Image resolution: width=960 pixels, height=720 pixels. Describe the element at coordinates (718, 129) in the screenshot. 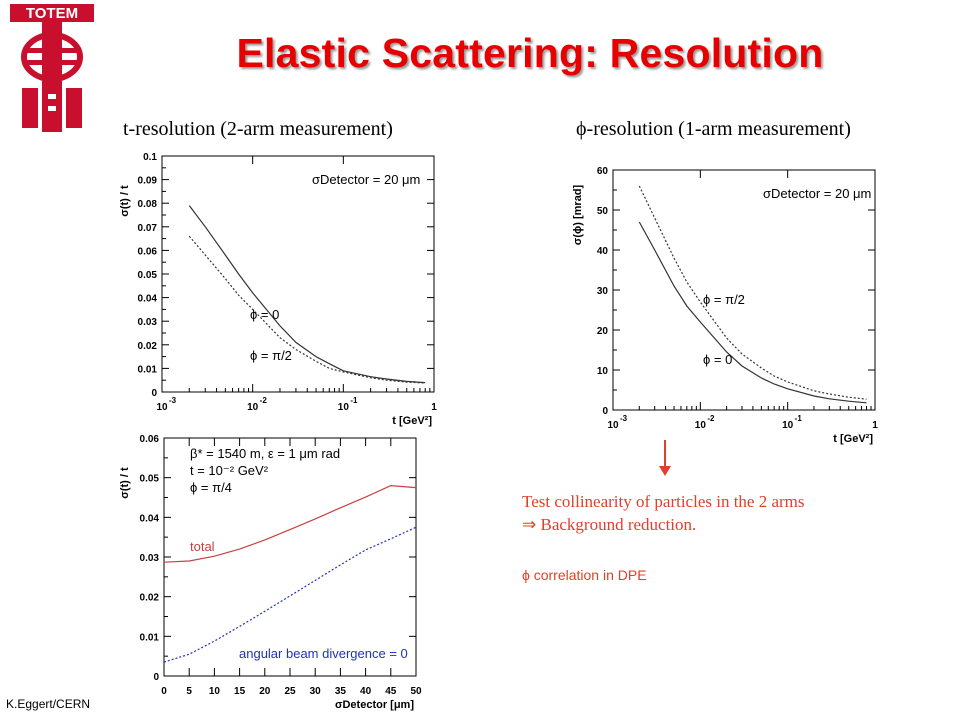

I see `subtitle-phi-rest: -resolution (1-arm measurement)` at that location.